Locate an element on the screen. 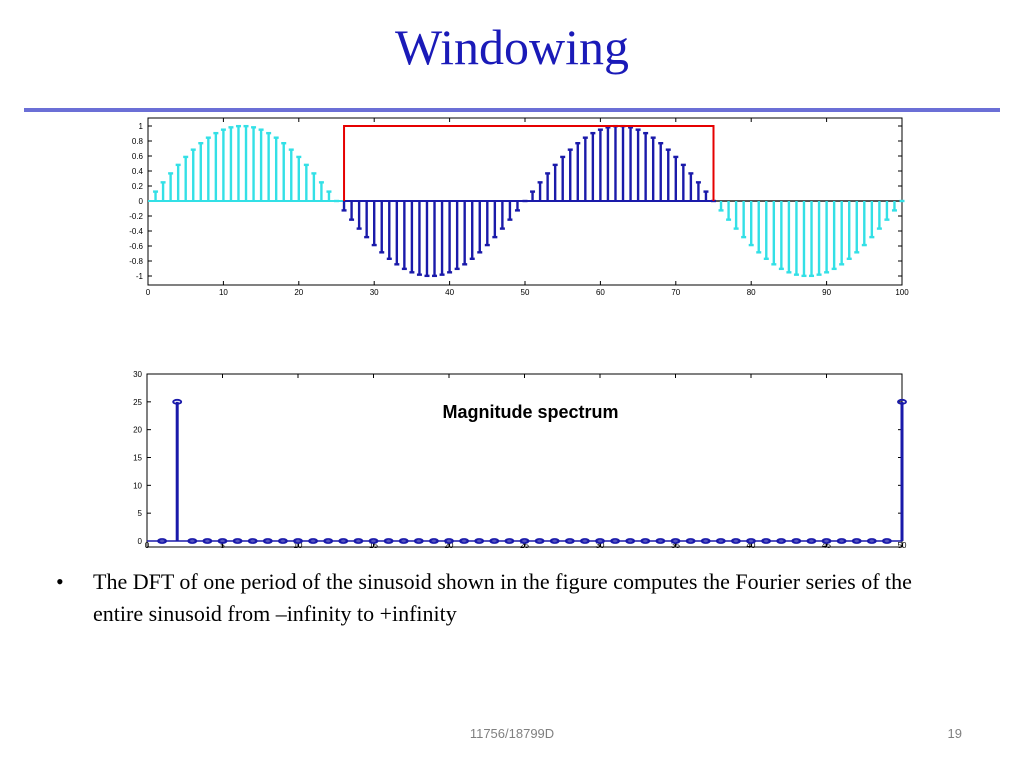 The image size is (1024, 768). rectangular-window is located at coordinates (529, 163).